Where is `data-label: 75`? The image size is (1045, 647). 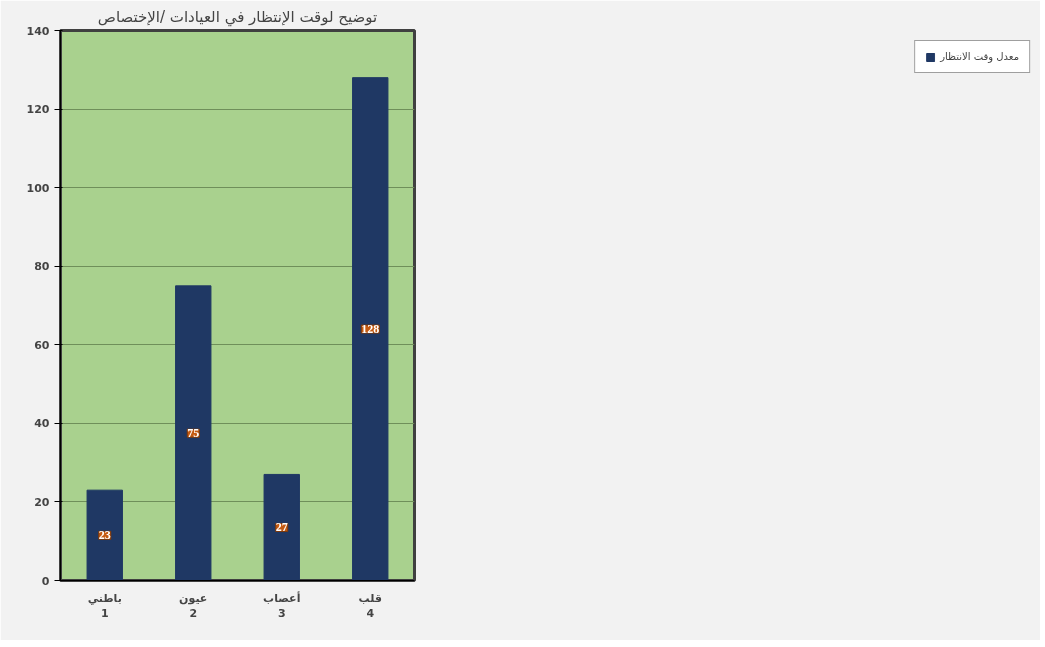 data-label: 75 is located at coordinates (193, 433).